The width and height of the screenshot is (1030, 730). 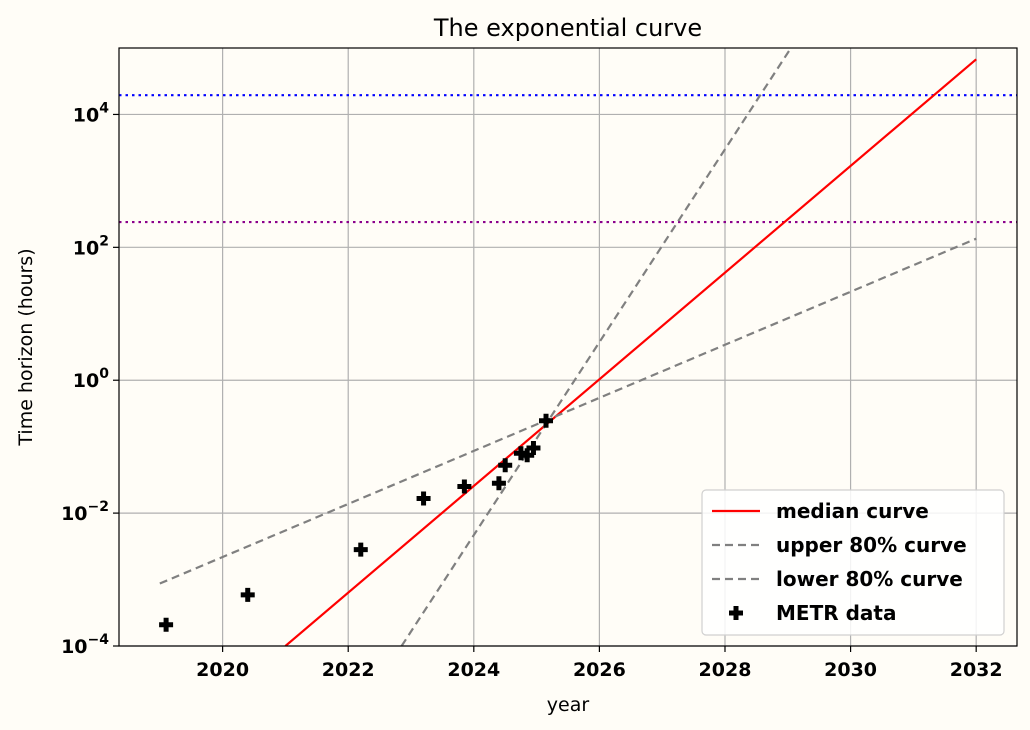 I want to click on y-tick-label: 10², so click(x=91, y=246).